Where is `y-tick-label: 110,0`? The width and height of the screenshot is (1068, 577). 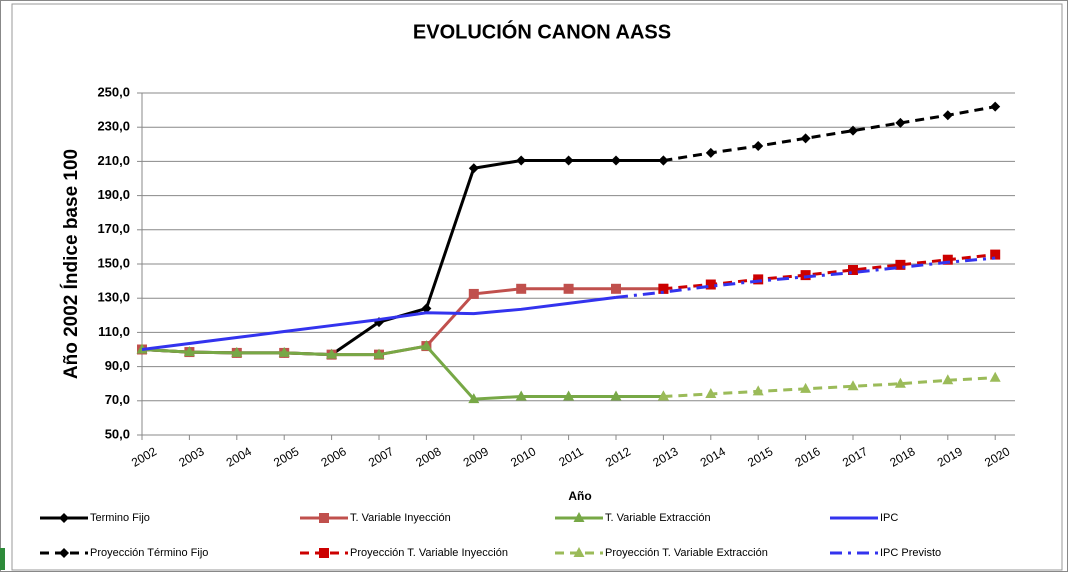
y-tick-label: 110,0 is located at coordinates (114, 331).